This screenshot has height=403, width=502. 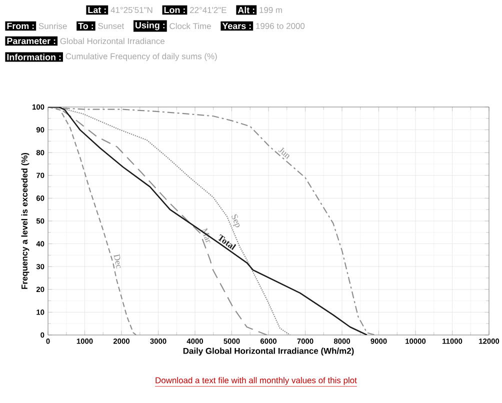 I want to click on y-axis-title: Frequency a level is exceeded (%), so click(x=25, y=220).